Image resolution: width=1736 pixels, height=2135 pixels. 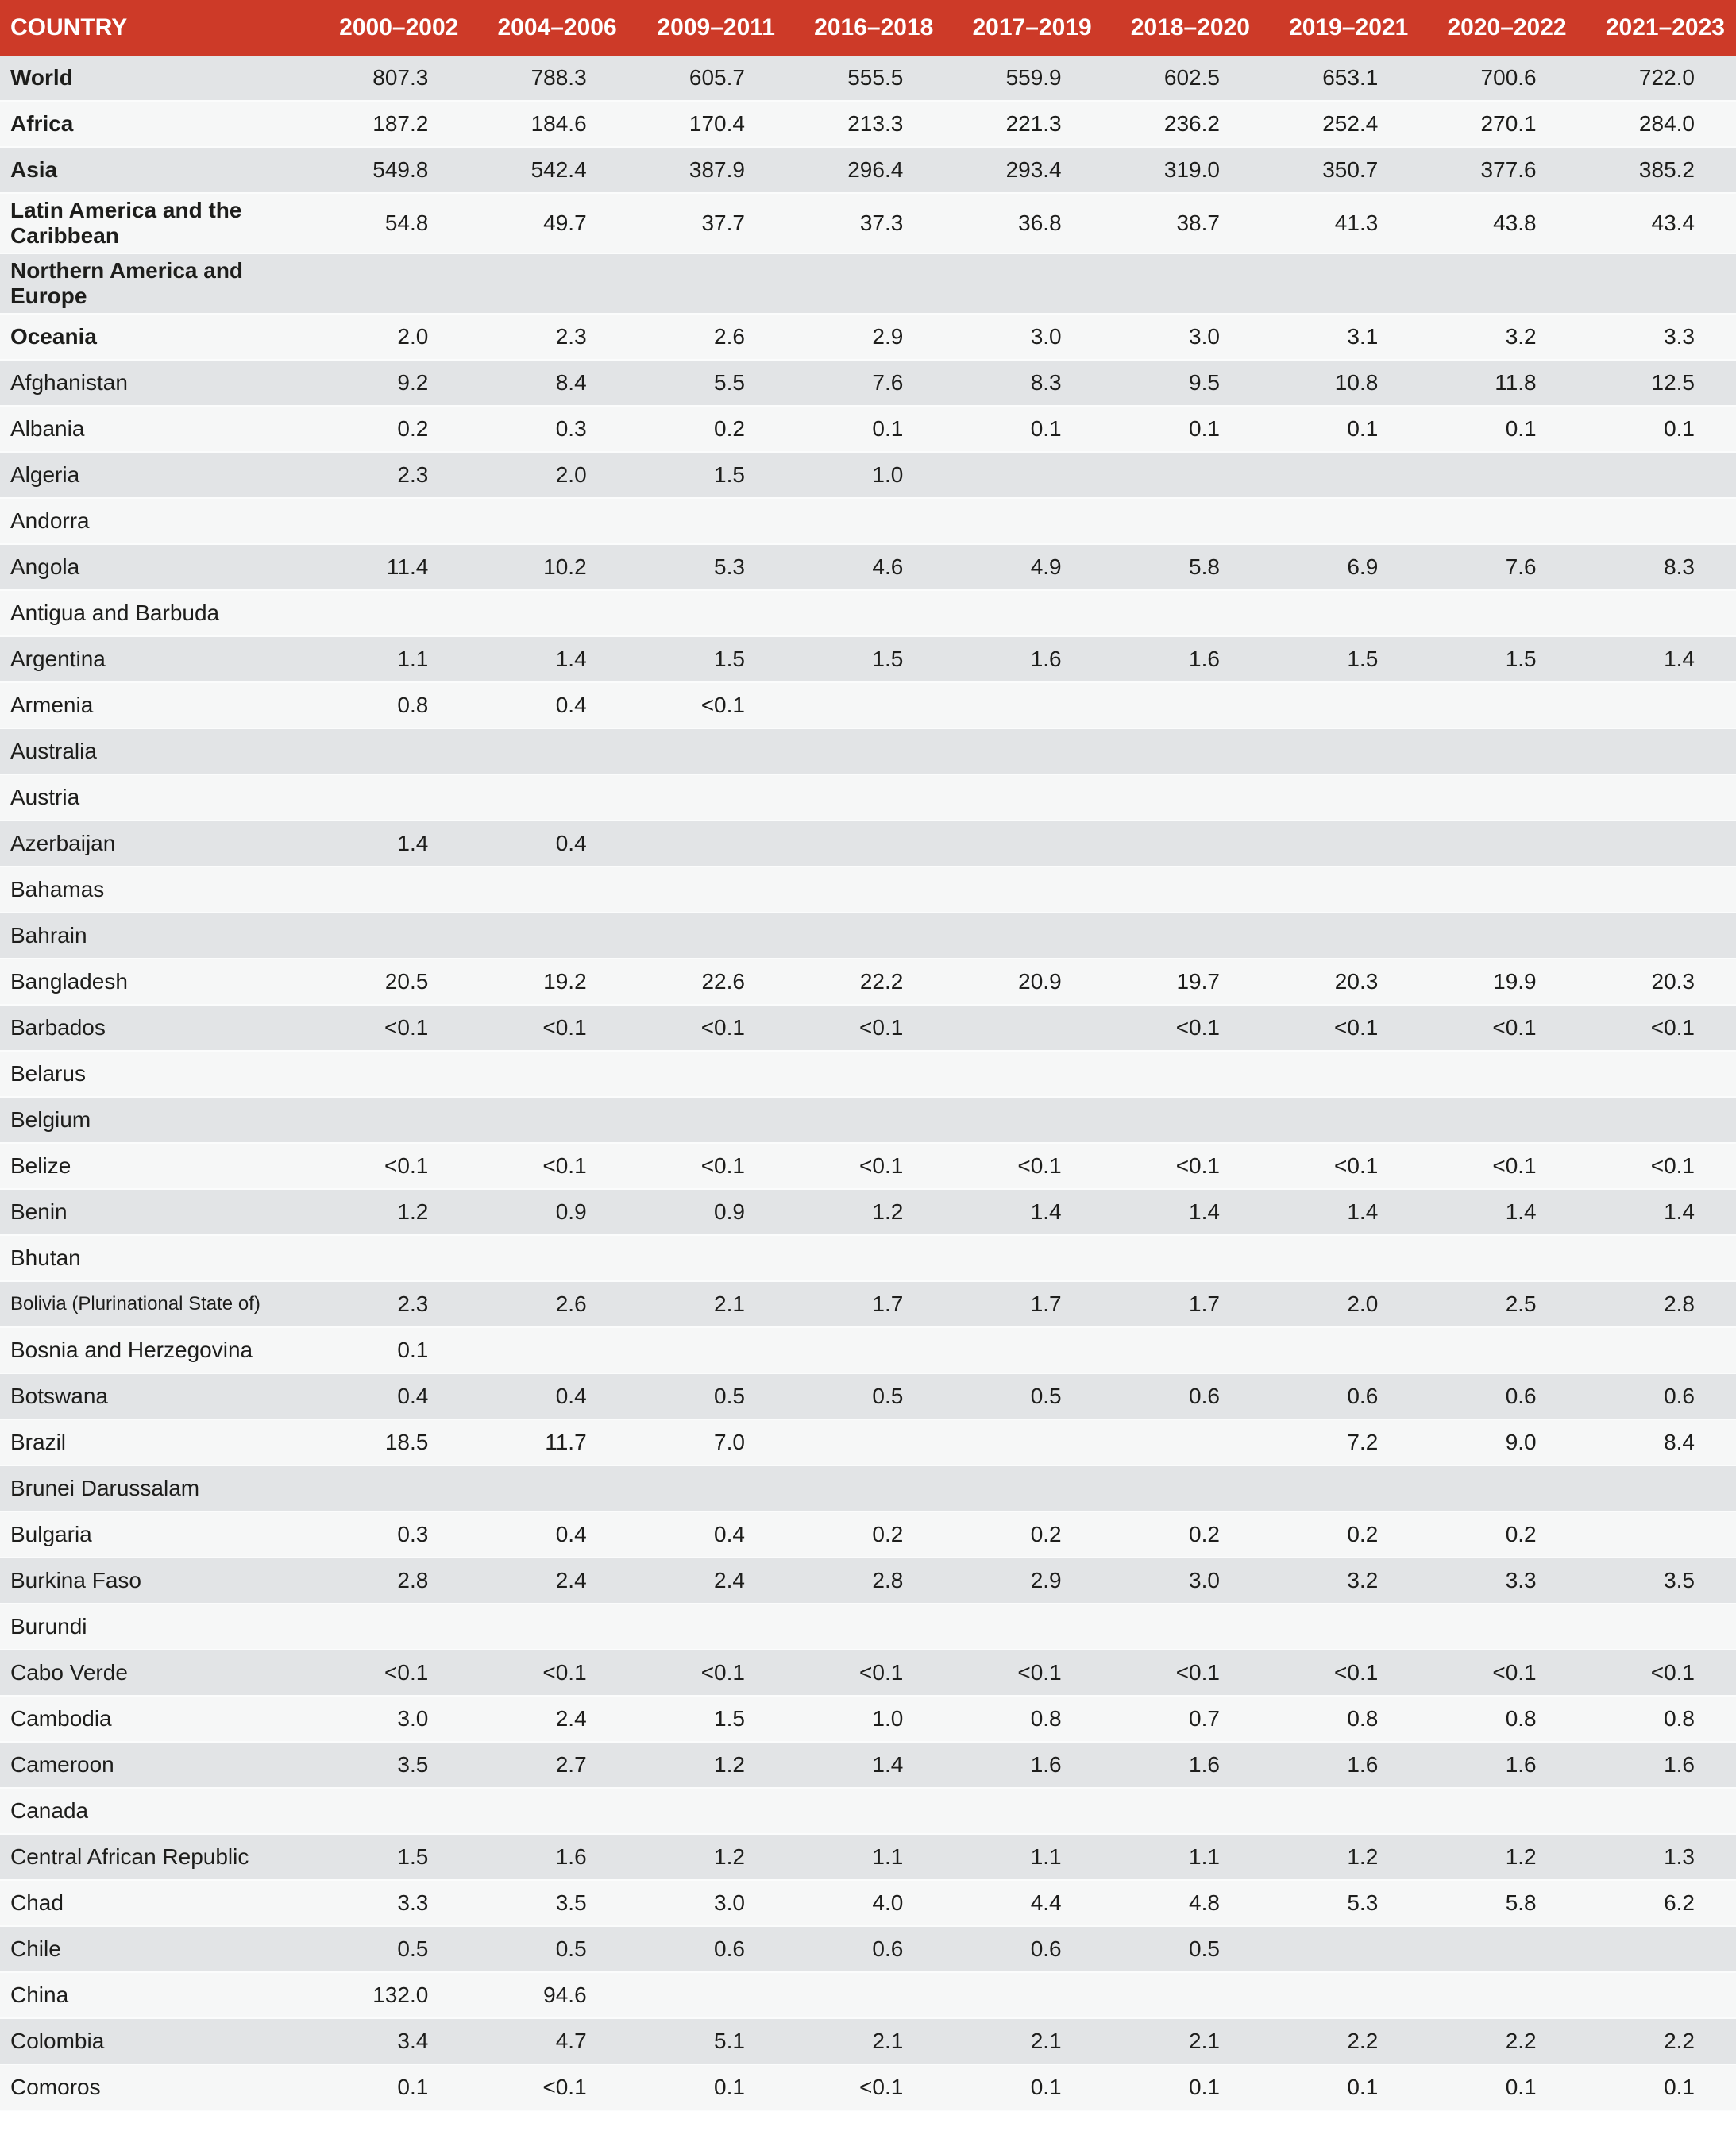 I want to click on value-cell: 559.9, so click(x=1023, y=79).